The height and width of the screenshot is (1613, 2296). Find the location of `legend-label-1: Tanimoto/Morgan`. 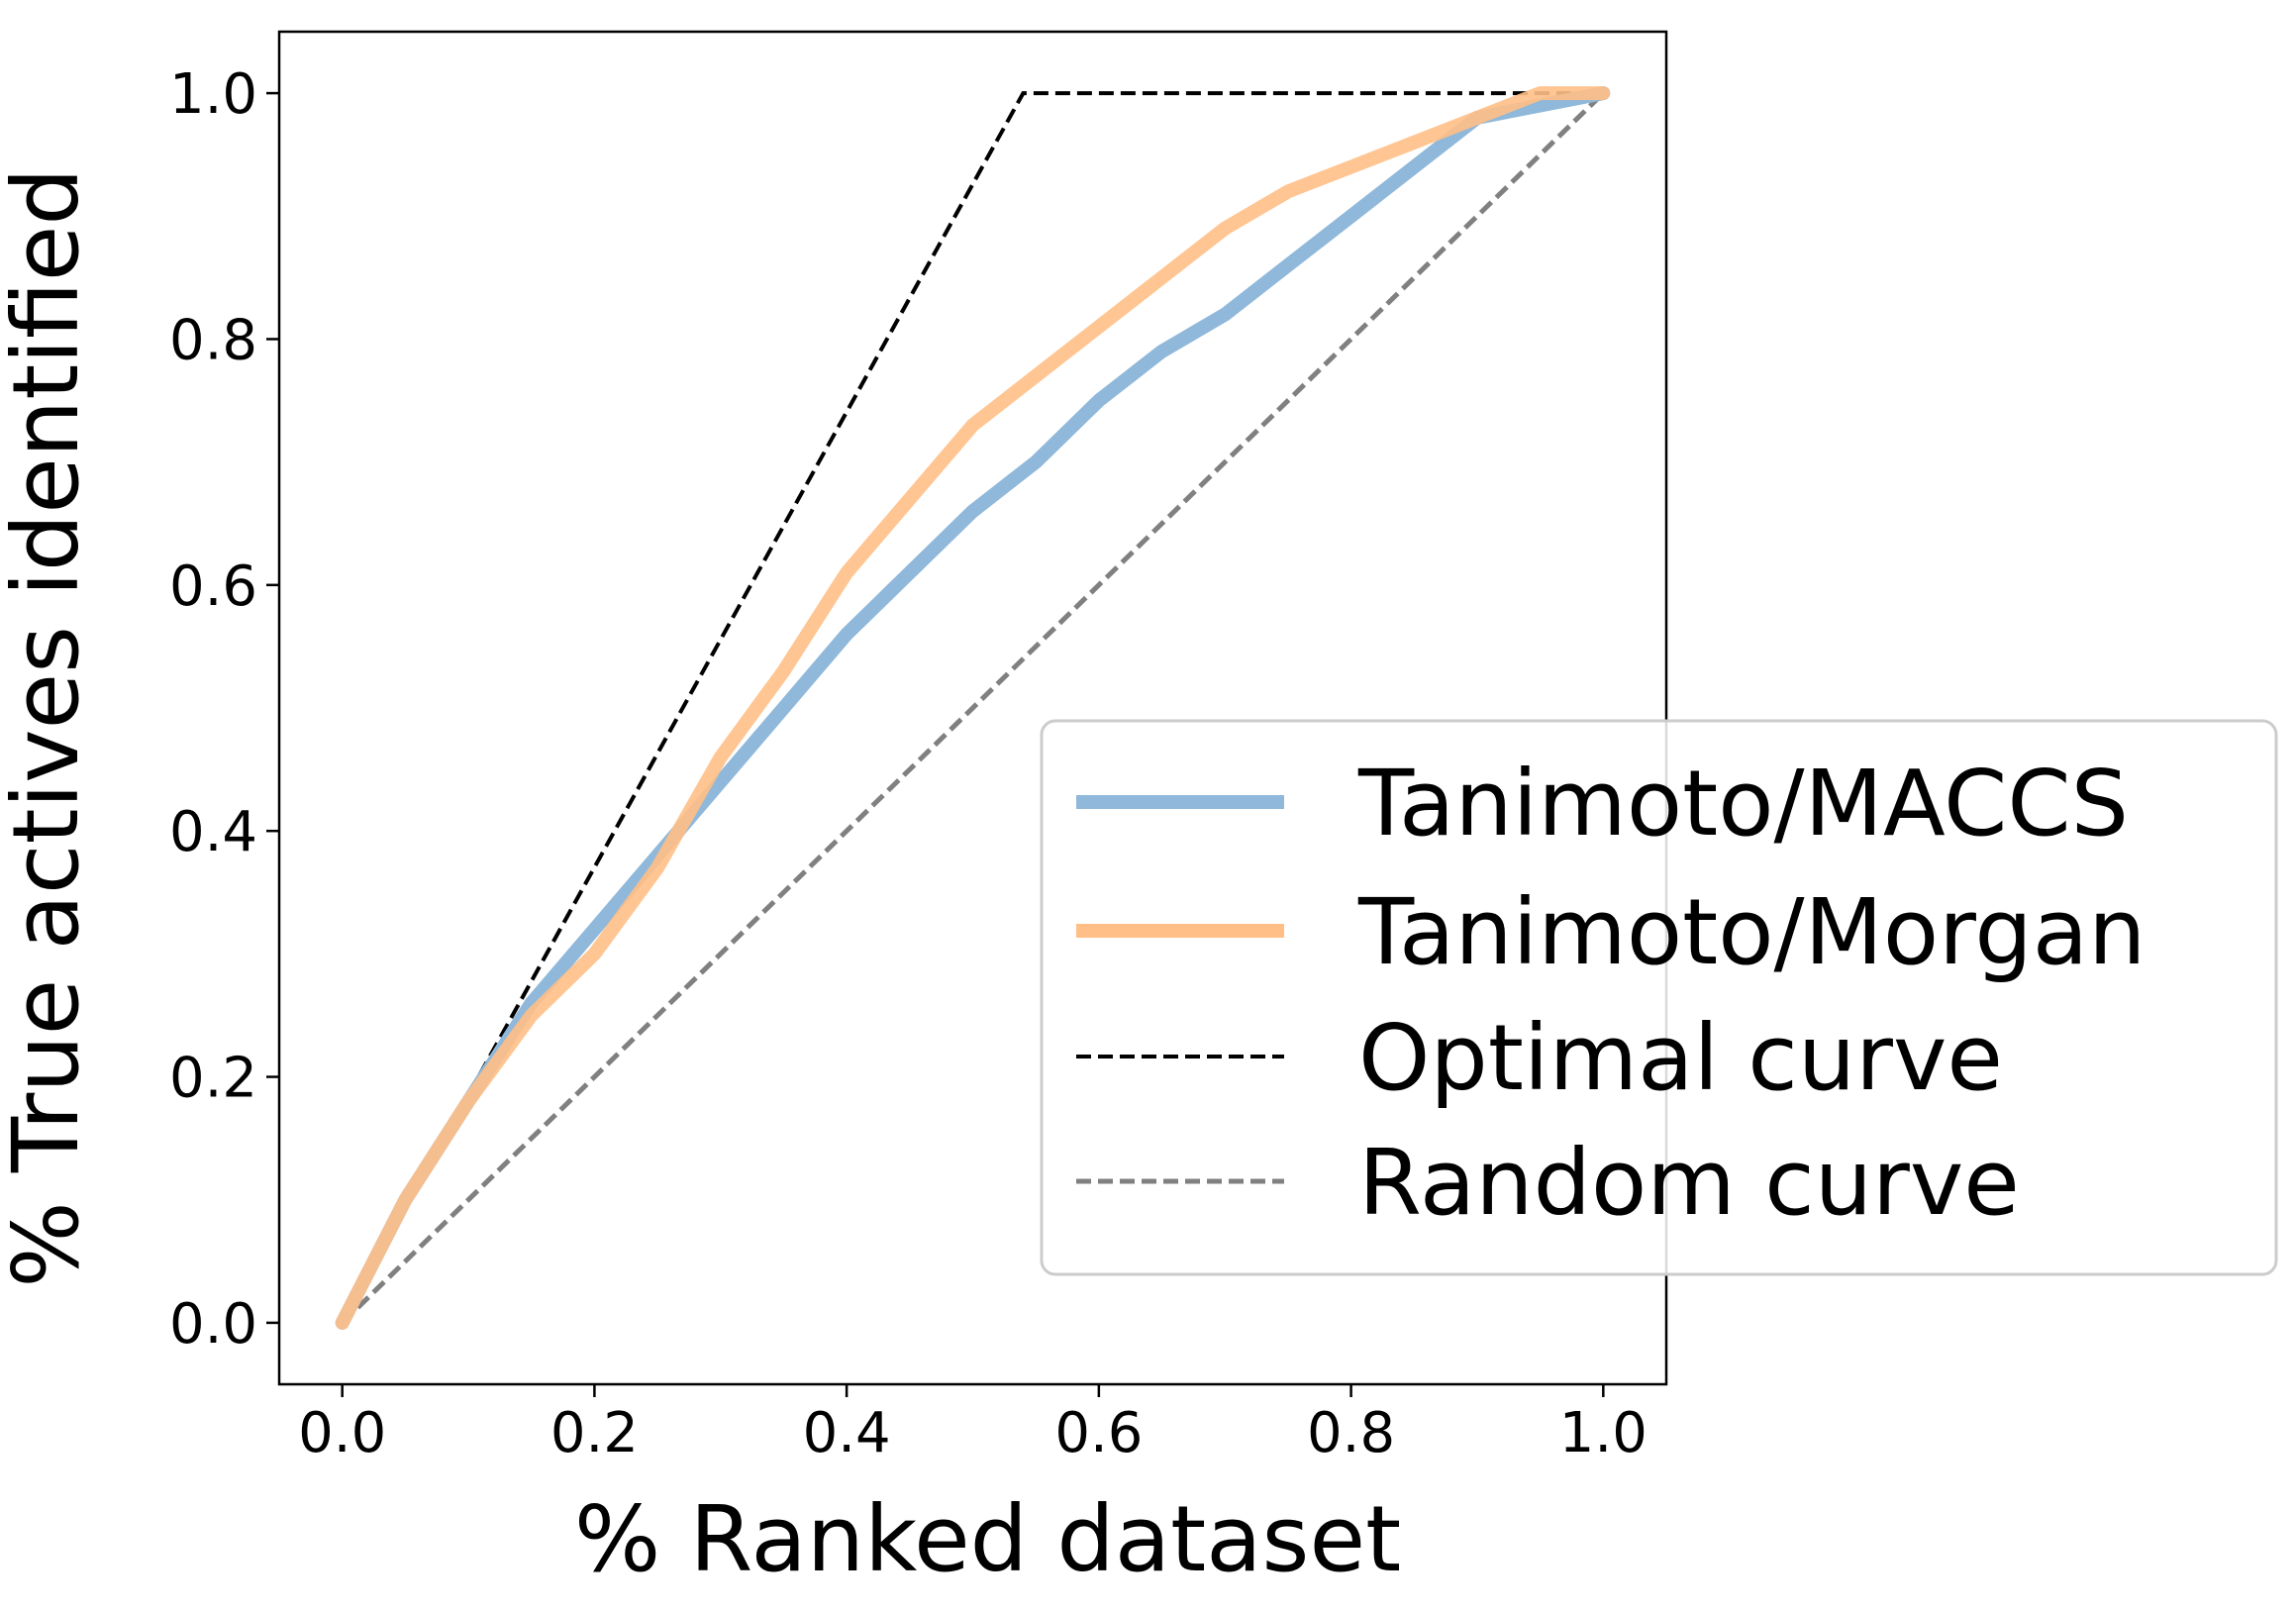

legend-label-1: Tanimoto/Morgan is located at coordinates (1752, 932).